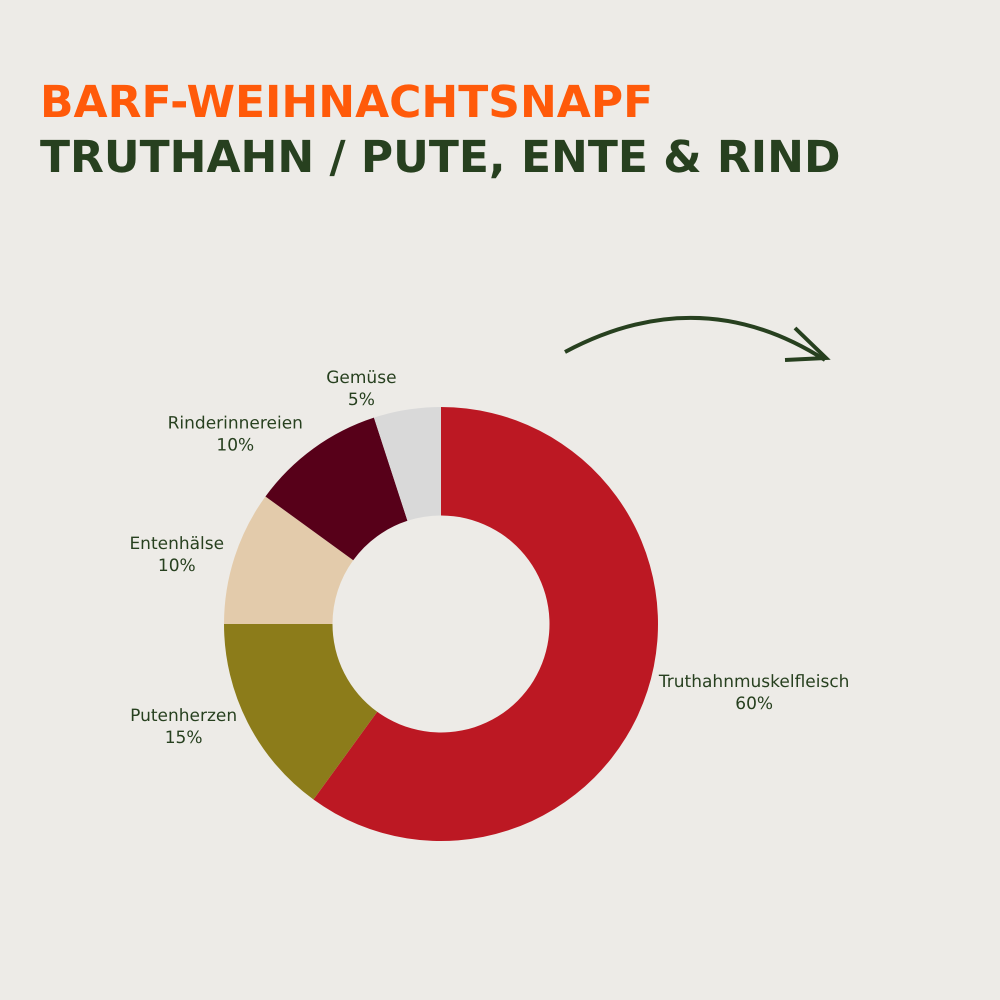 The width and height of the screenshot is (1000, 1000). What do you see at coordinates (184, 716) in the screenshot?
I see `slice-label: Putenherzen` at bounding box center [184, 716].